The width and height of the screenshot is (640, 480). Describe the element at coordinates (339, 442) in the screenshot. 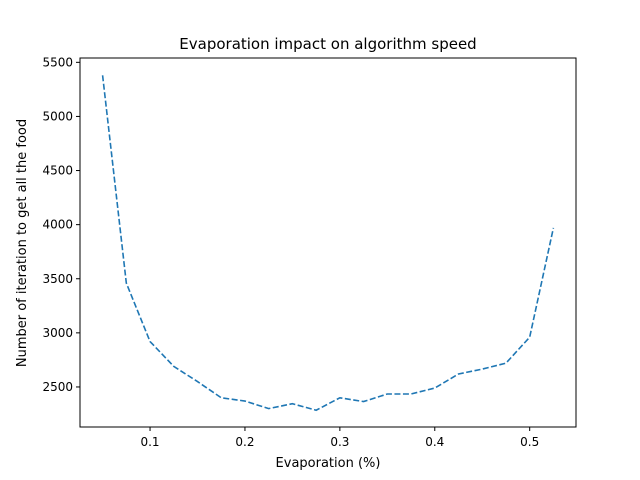

I see `x-tick-label: 0.3` at that location.